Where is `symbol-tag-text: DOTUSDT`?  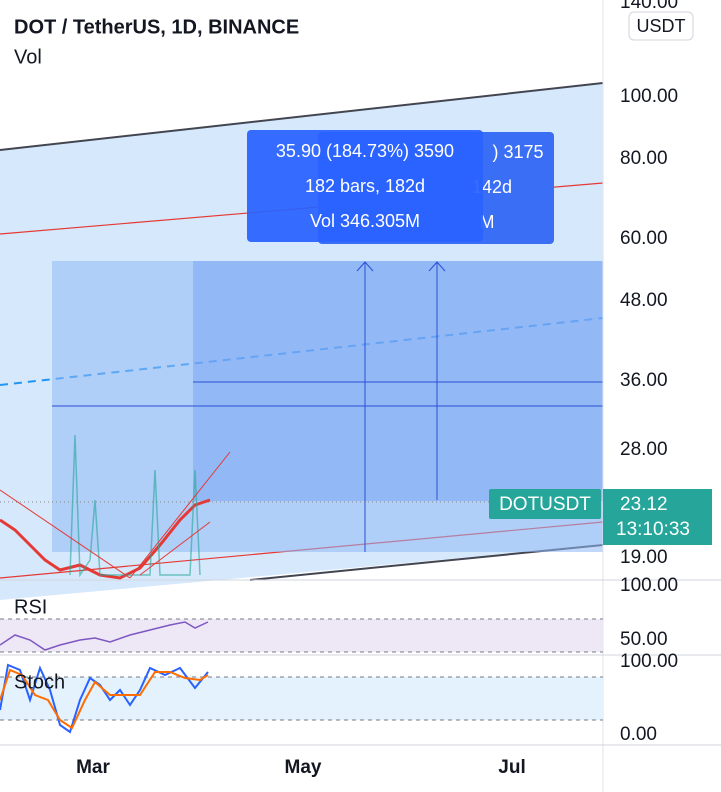
symbol-tag-text: DOTUSDT is located at coordinates (545, 504).